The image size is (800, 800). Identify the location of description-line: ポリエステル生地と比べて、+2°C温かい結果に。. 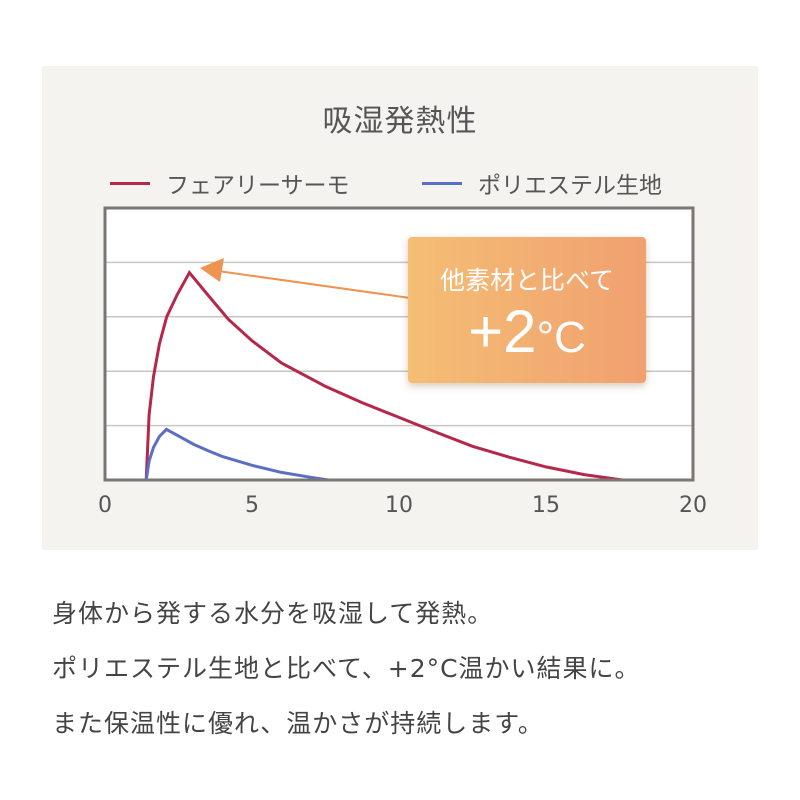
(346, 668).